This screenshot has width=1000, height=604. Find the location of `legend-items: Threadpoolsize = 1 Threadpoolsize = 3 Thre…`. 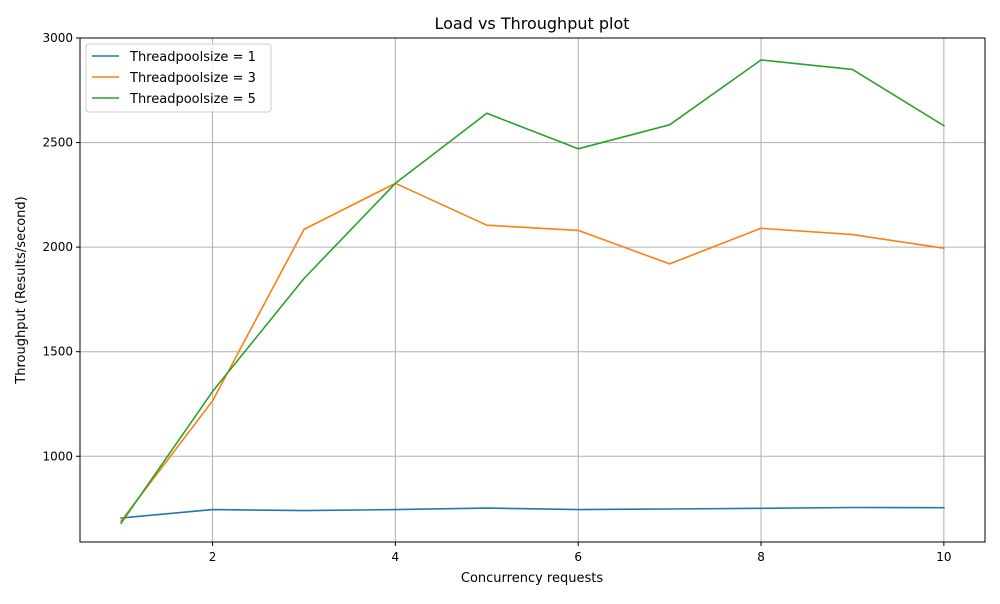

legend-items: Threadpoolsize = 1 Threadpoolsize = 3 Thre… is located at coordinates (174, 78).